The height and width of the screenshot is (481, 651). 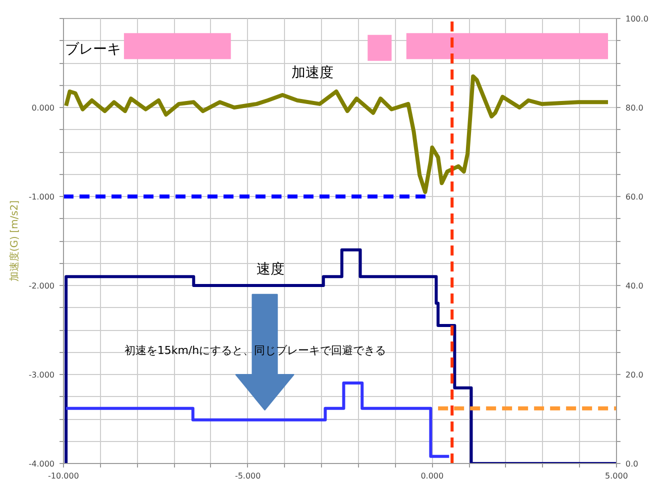 What do you see at coordinates (637, 19) in the screenshot?
I see `y2-tick-label: 100.0` at bounding box center [637, 19].